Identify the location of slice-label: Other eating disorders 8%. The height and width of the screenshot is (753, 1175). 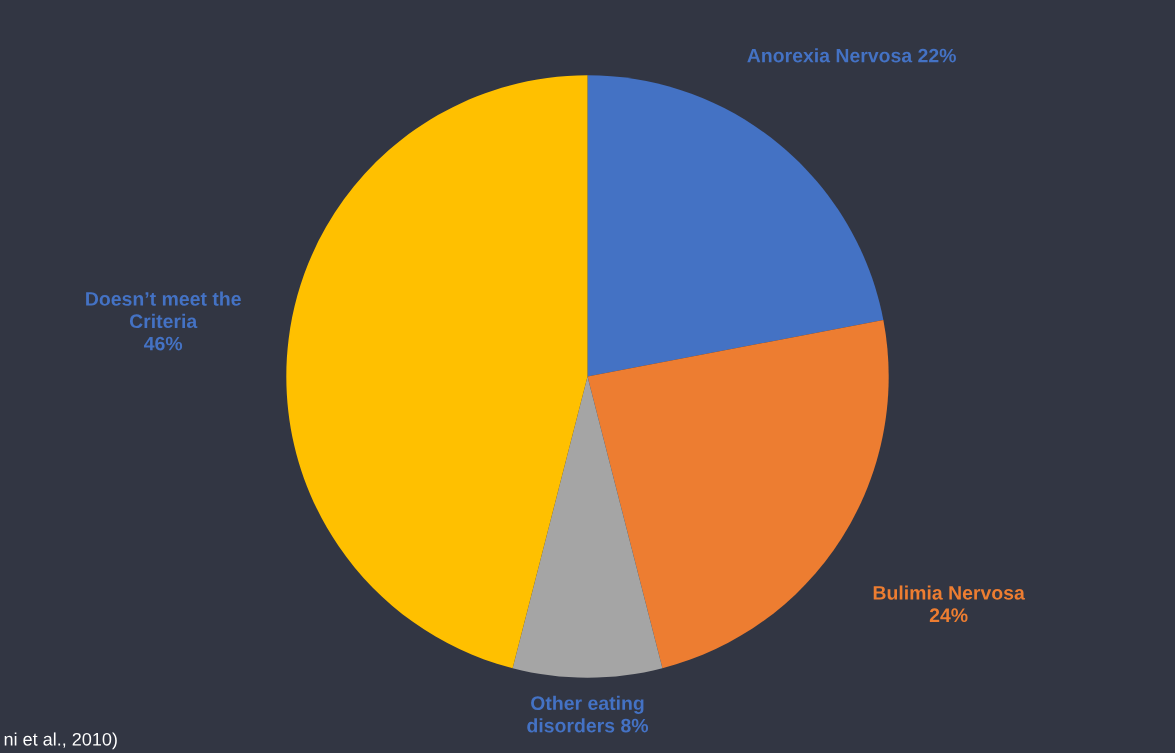
(588, 714).